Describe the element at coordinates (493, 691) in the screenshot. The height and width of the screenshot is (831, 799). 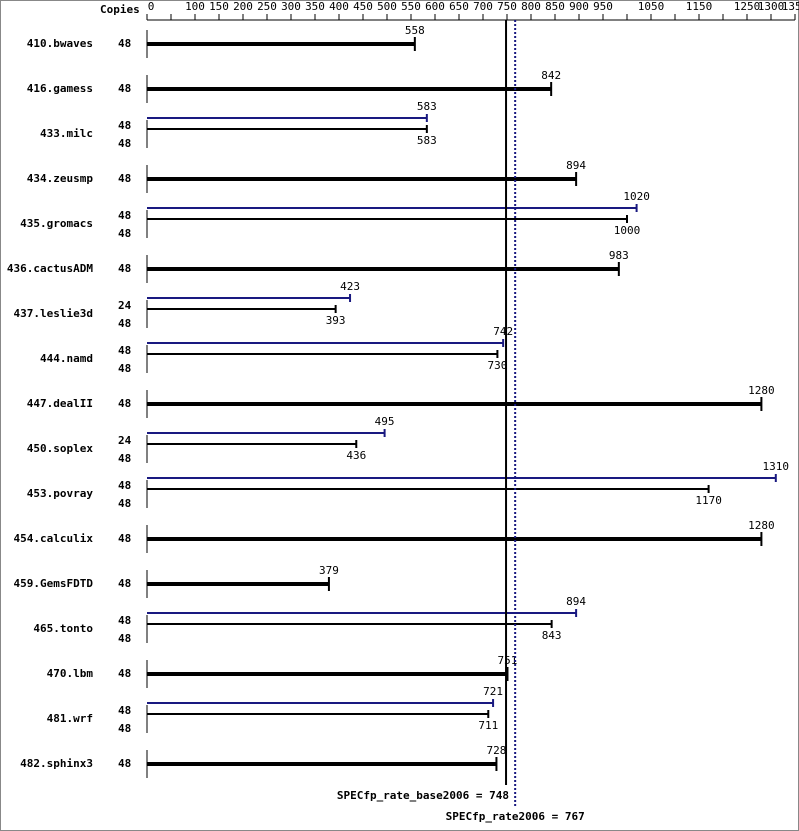
I see `peak-value-label: 721` at that location.